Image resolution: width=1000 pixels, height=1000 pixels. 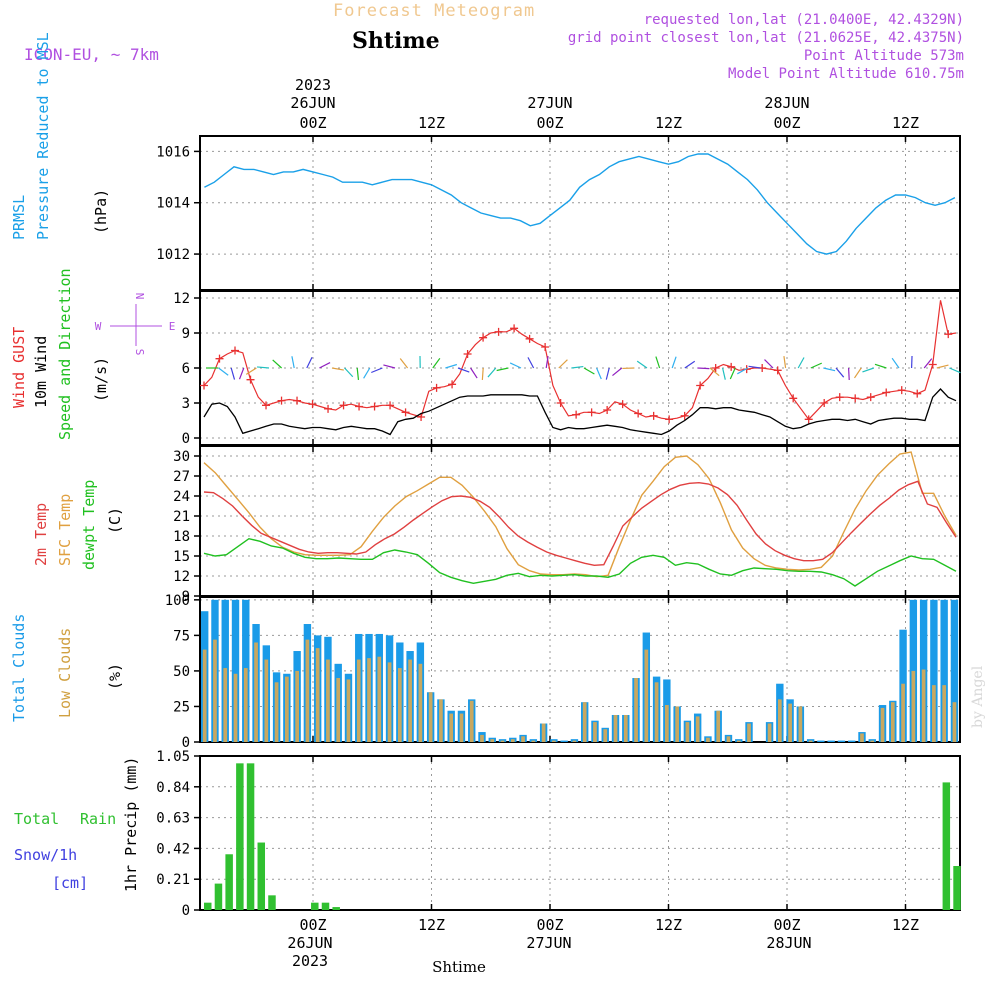 What do you see at coordinates (173, 204) in the screenshot?
I see `y-tick-label: 1014` at bounding box center [173, 204].